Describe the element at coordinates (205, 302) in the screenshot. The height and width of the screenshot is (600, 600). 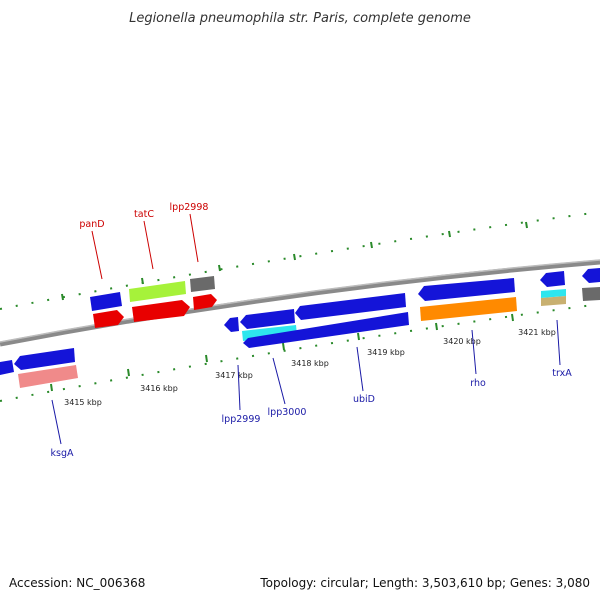
I see `gene-block-lpp2998` at that location.